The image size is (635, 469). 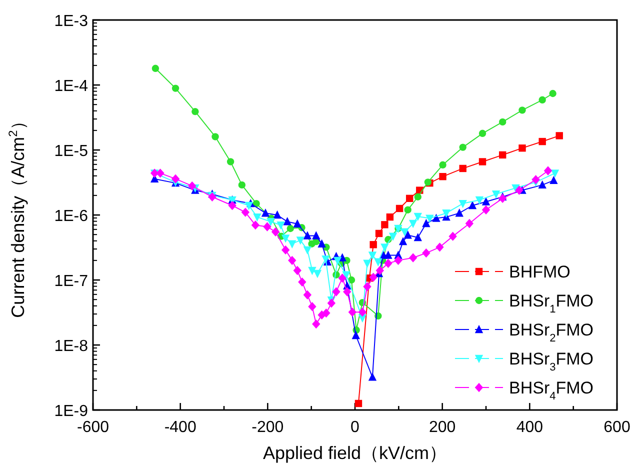 I want to click on legend-label: BHSr$_{2}$FMO, so click(x=551, y=332).